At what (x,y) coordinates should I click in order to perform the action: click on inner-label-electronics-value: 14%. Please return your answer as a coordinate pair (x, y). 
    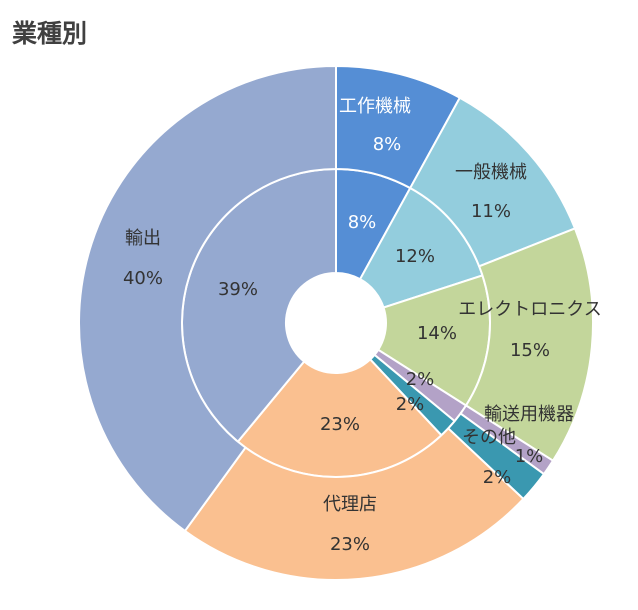
    Looking at the image, I should click on (437, 333).